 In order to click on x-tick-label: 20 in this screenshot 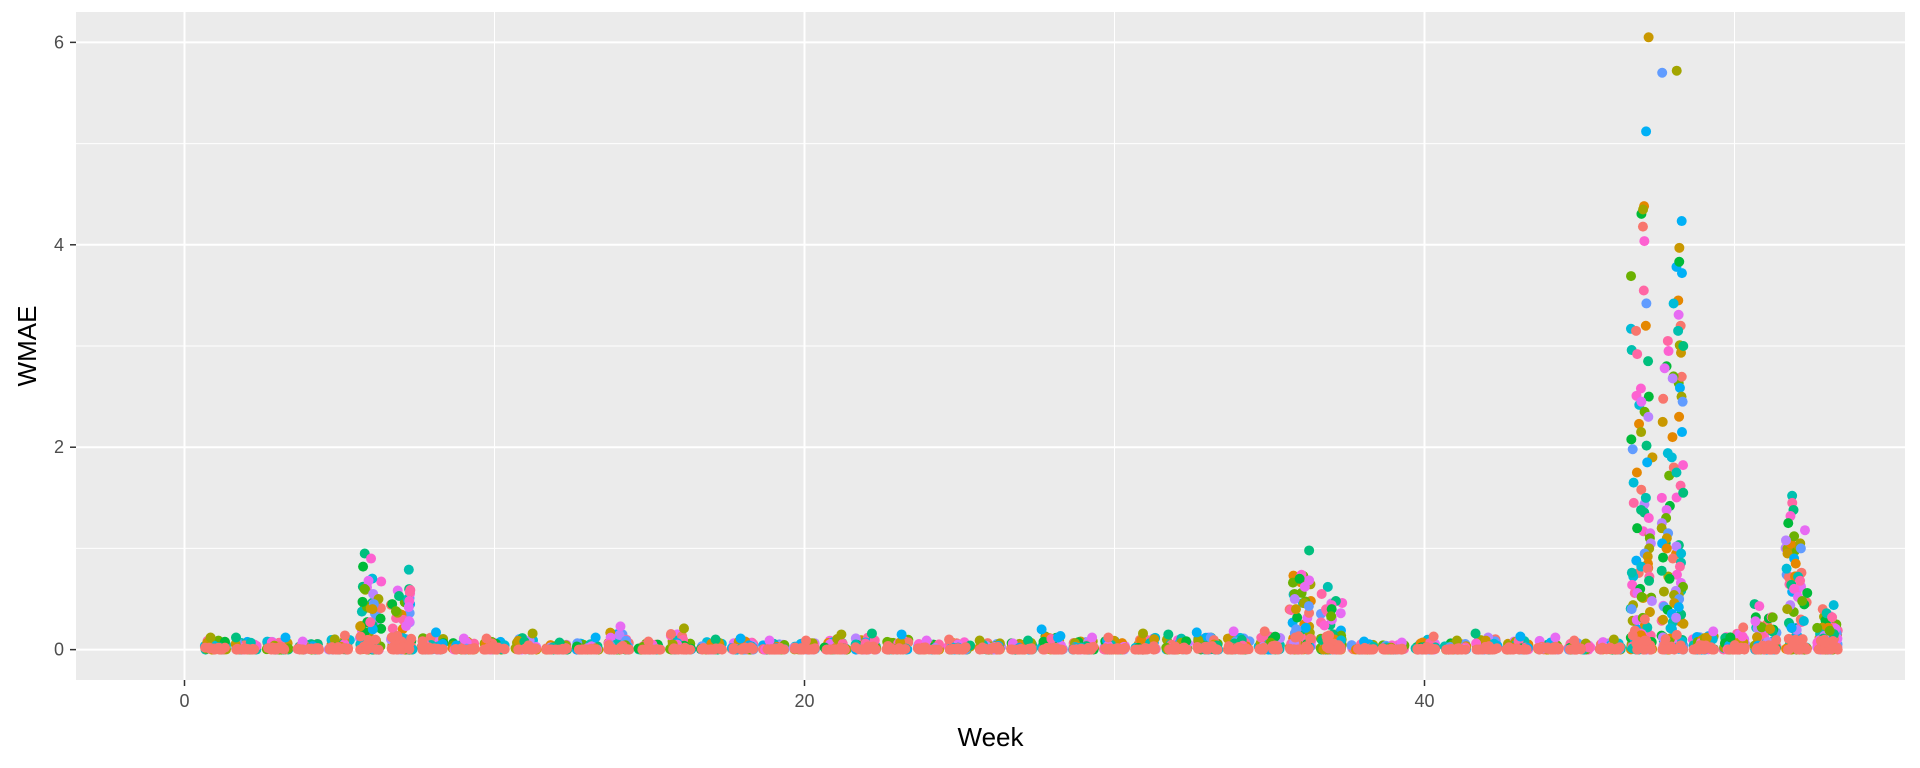, I will do `click(804, 701)`.